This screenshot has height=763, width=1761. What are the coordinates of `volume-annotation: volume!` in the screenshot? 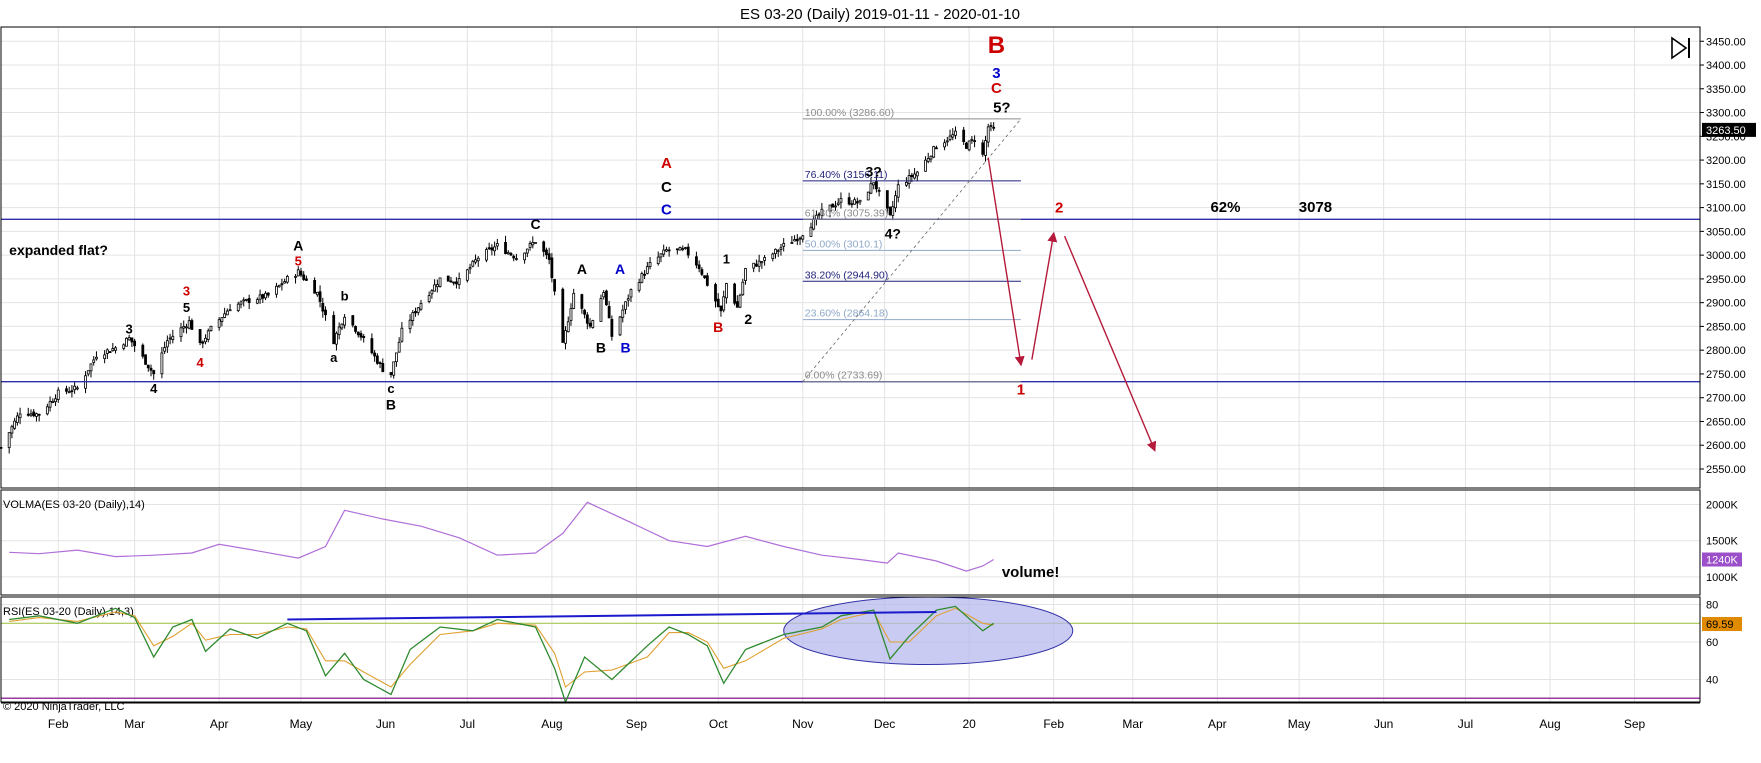 It's located at (1031, 572).